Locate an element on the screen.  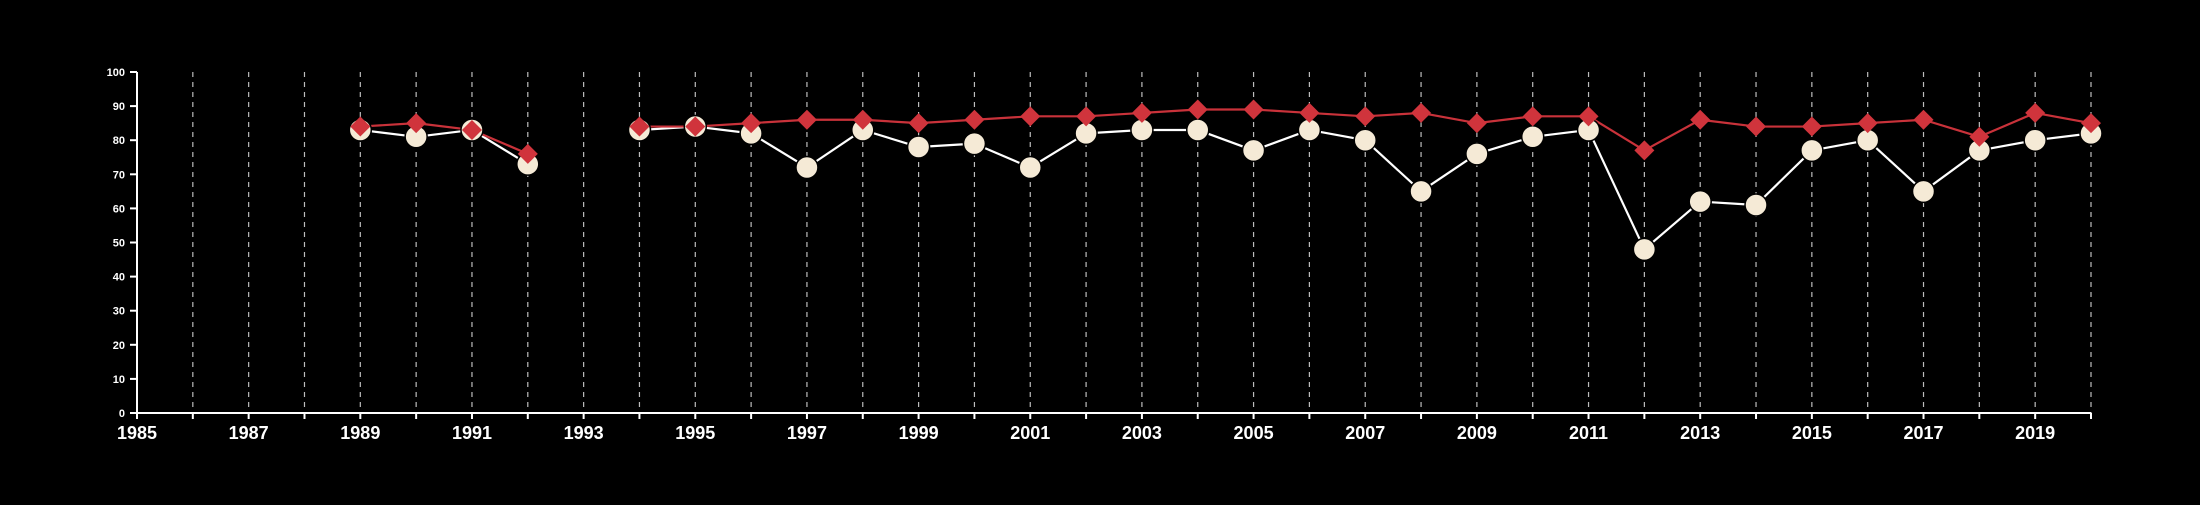
series-0-point-1999 is located at coordinates (918, 147).